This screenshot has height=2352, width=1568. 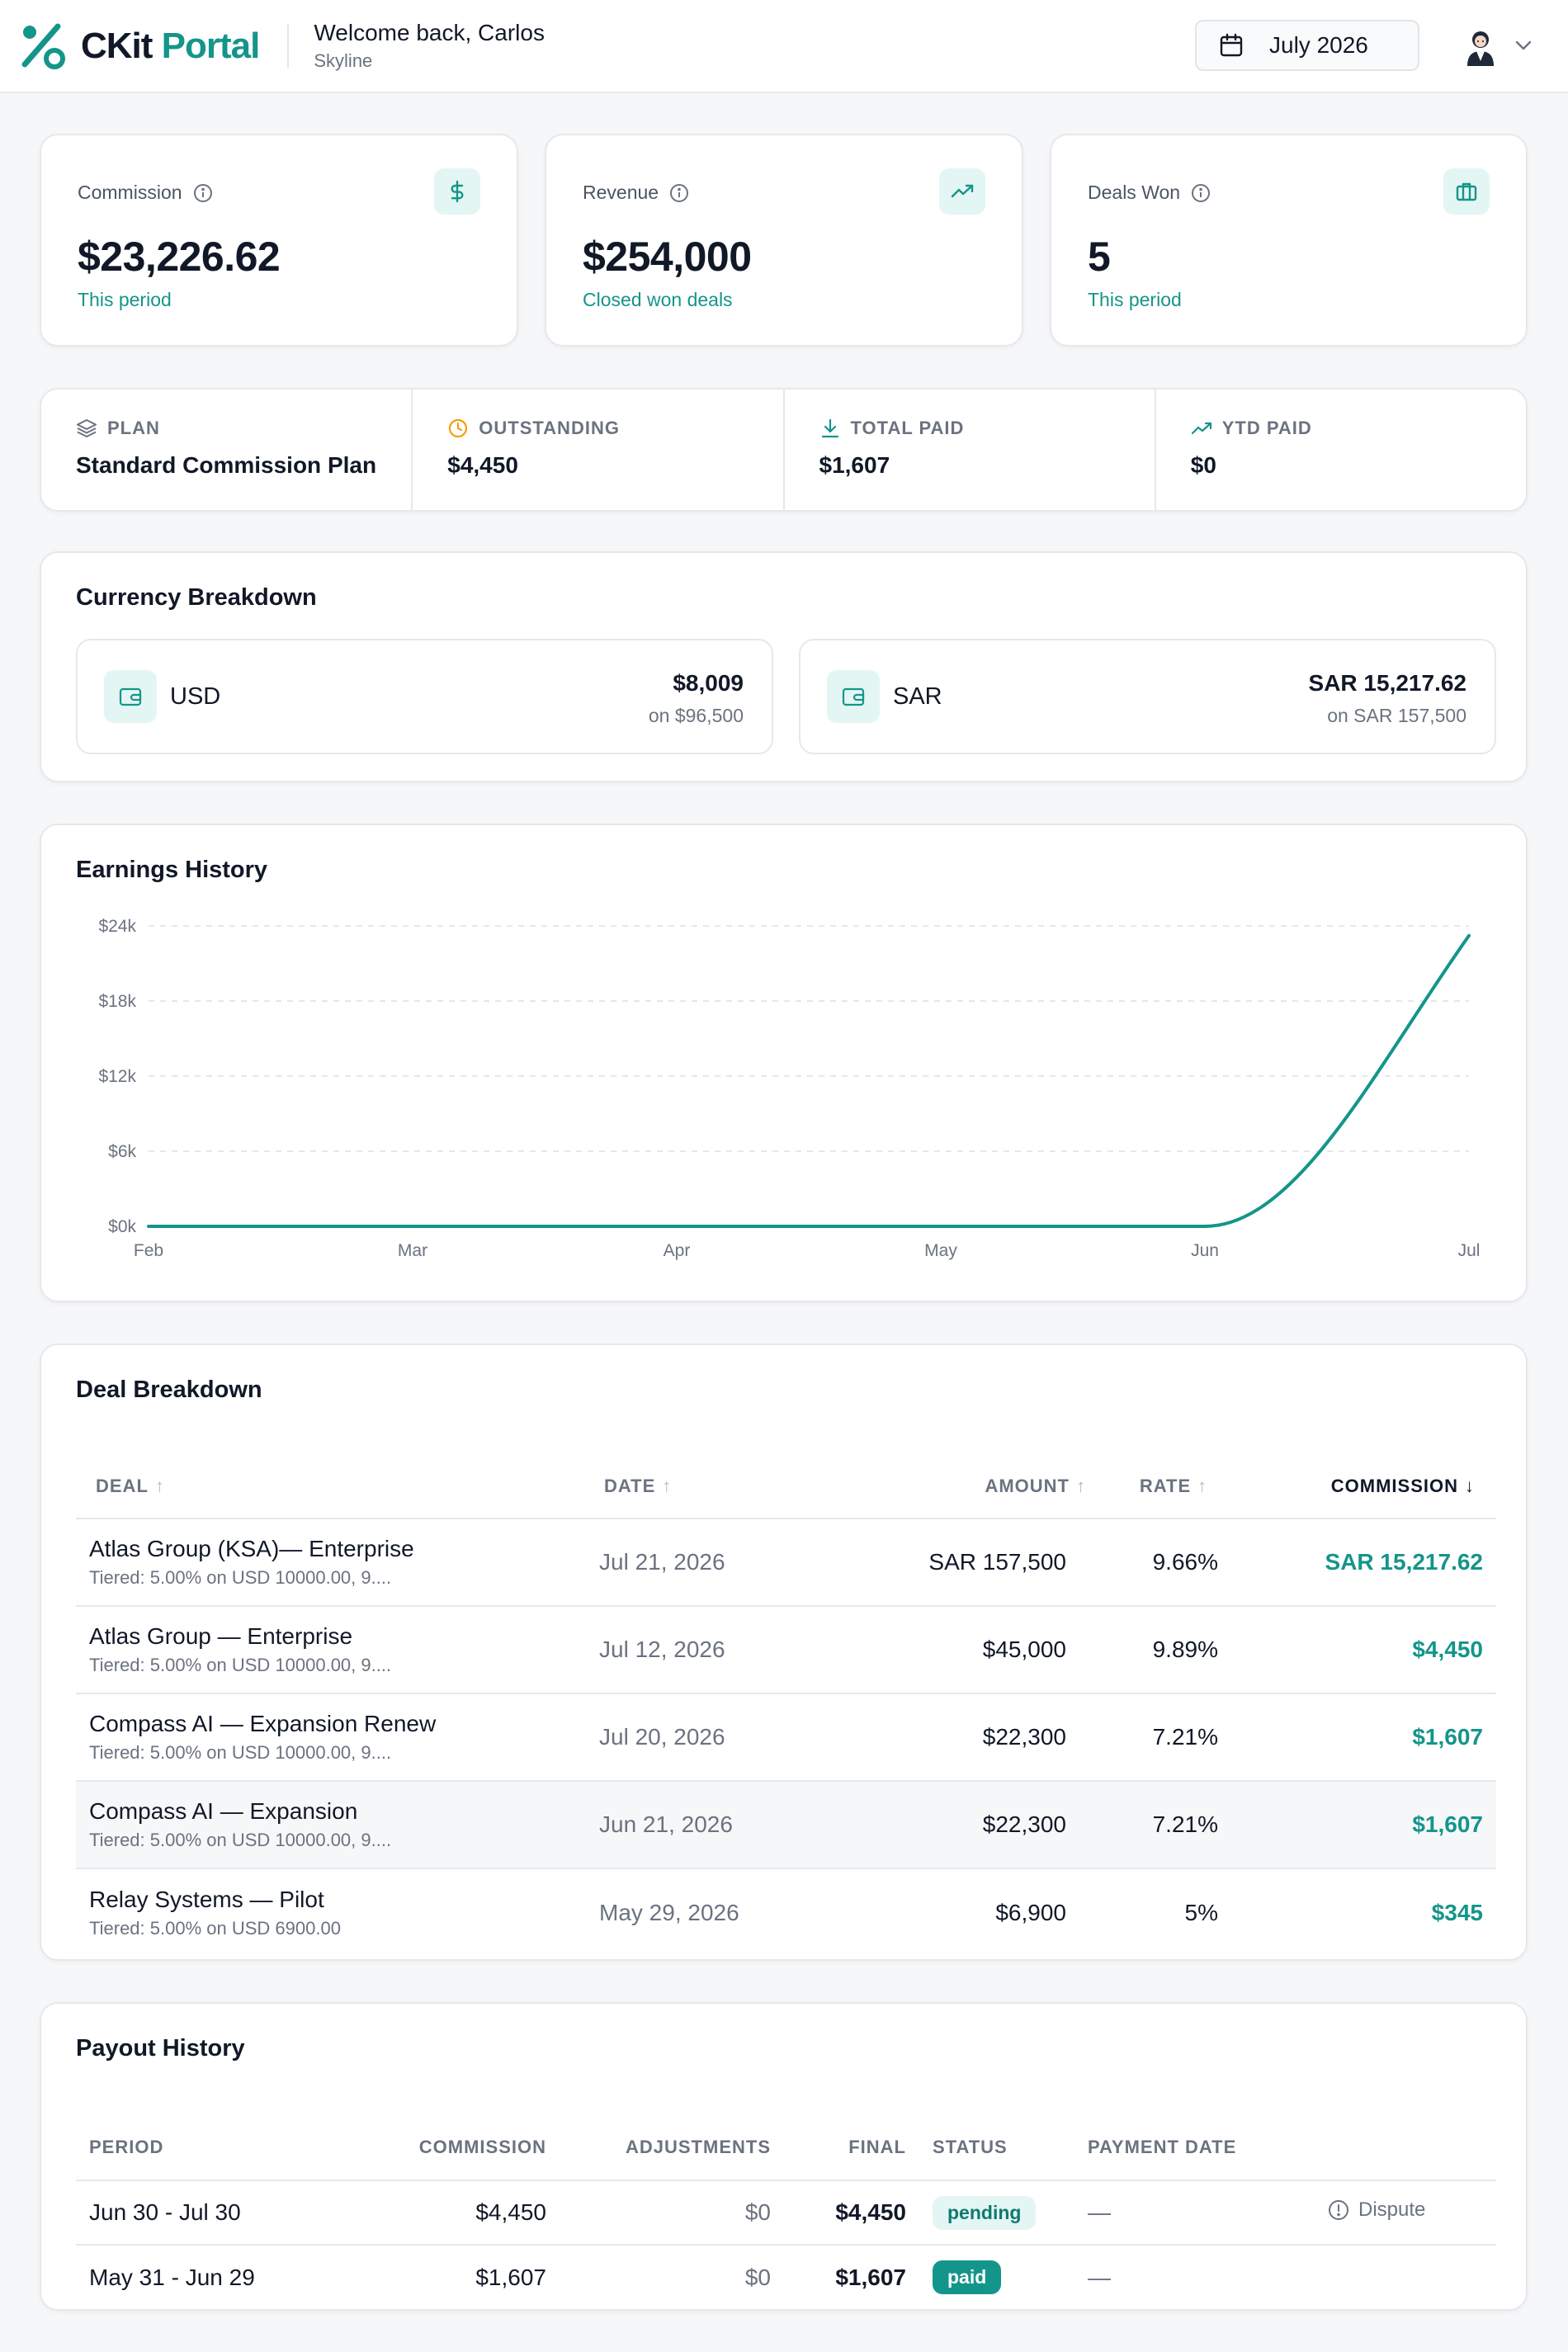 I want to click on deals-won-value: 5, so click(x=1099, y=257).